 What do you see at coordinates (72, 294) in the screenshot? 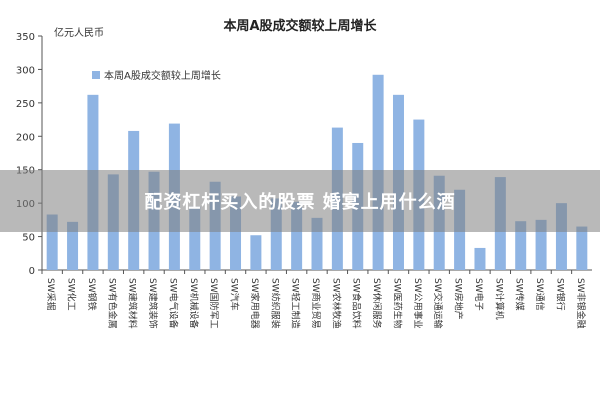
I see `x-tick-label: SW化工` at bounding box center [72, 294].